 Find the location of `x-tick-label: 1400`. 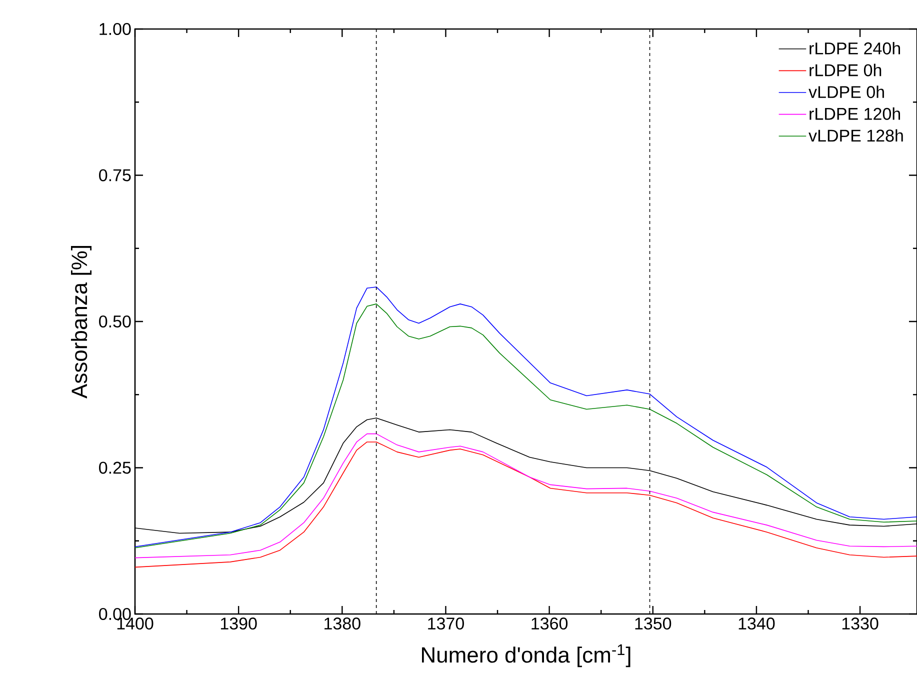

x-tick-label: 1400 is located at coordinates (135, 624).